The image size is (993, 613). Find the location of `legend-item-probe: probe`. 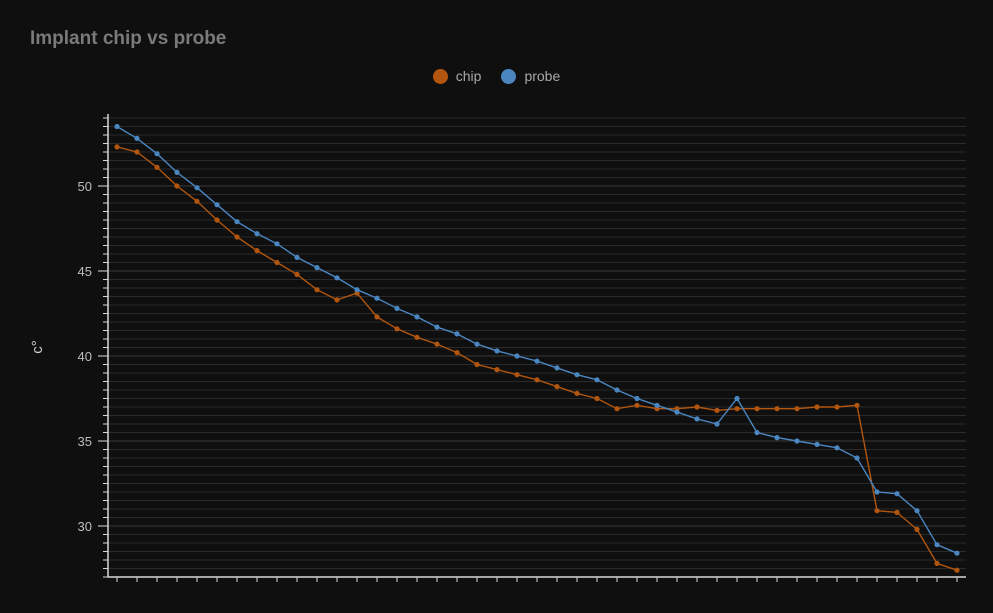

legend-item-probe: probe is located at coordinates (530, 76).